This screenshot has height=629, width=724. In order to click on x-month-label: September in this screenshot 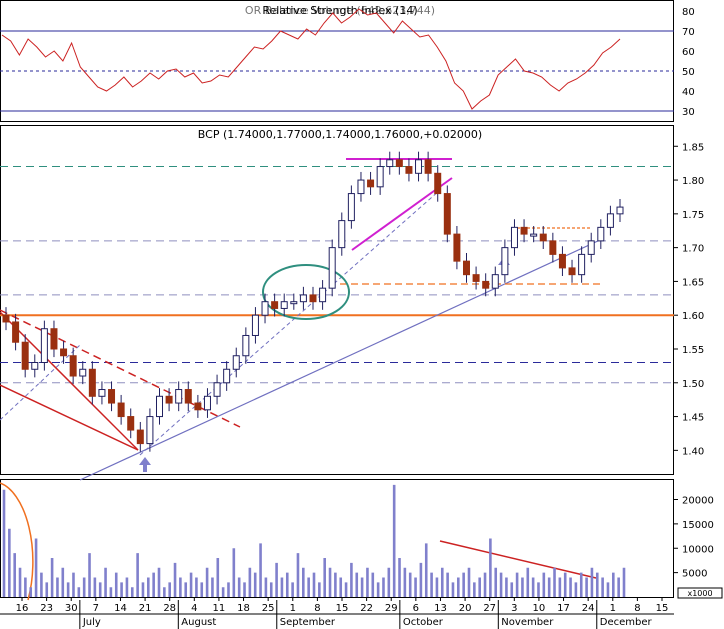, I will do `click(308, 622)`.